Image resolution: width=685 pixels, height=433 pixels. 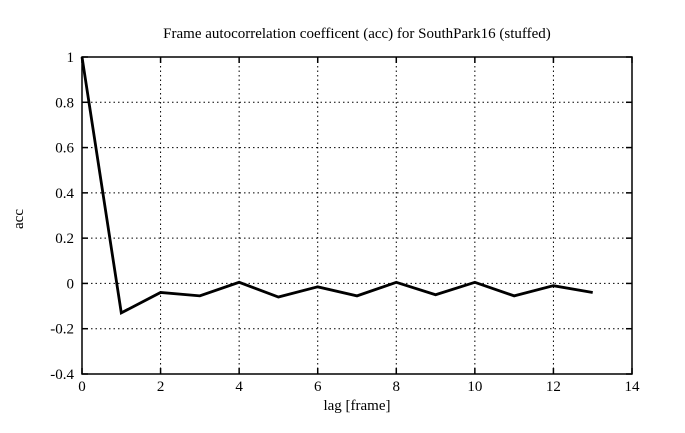 I want to click on y-tick-label: -0.2, so click(x=62, y=330).